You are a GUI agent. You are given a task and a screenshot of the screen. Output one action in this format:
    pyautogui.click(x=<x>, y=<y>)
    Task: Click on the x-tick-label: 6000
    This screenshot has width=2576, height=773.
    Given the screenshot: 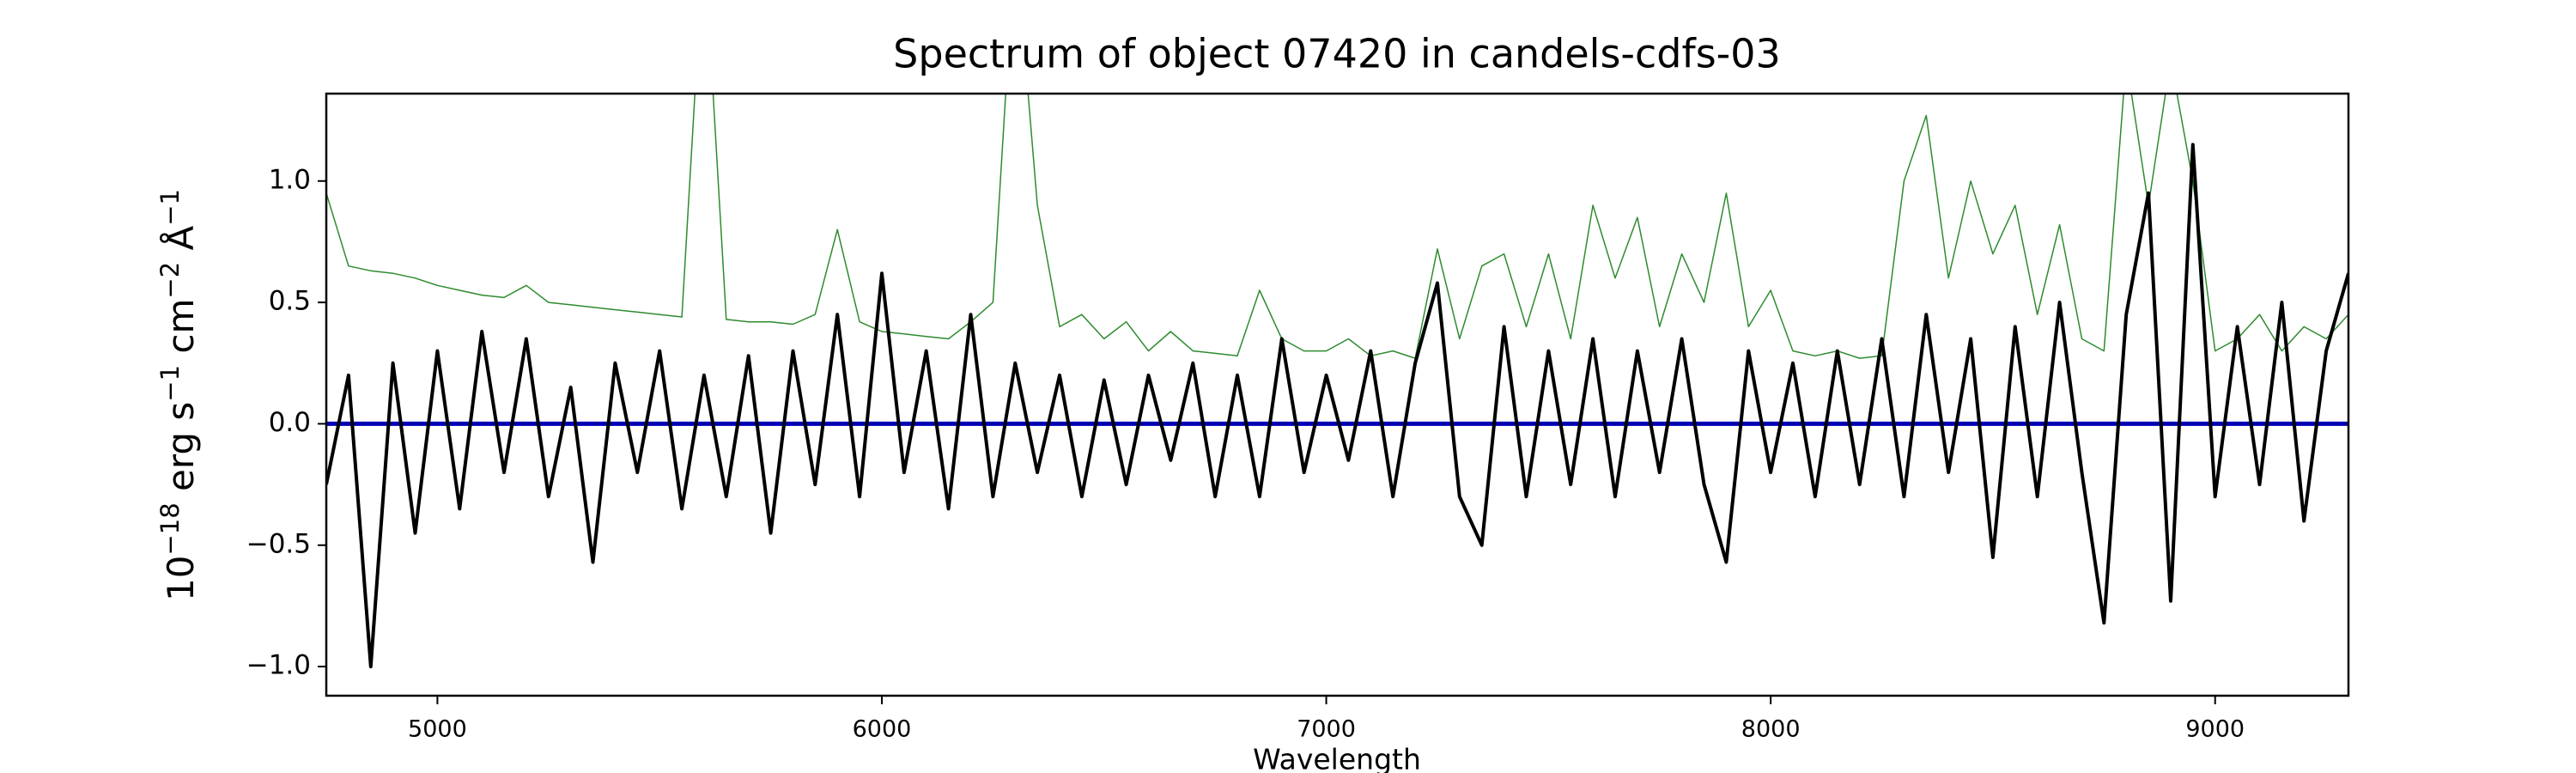 What is the action you would take?
    pyautogui.click(x=882, y=729)
    